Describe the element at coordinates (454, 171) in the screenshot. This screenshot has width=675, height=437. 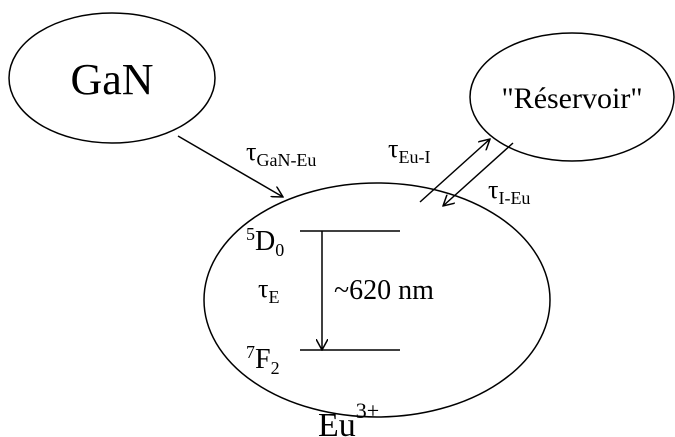
I see `arrow-eu-reservoir` at that location.